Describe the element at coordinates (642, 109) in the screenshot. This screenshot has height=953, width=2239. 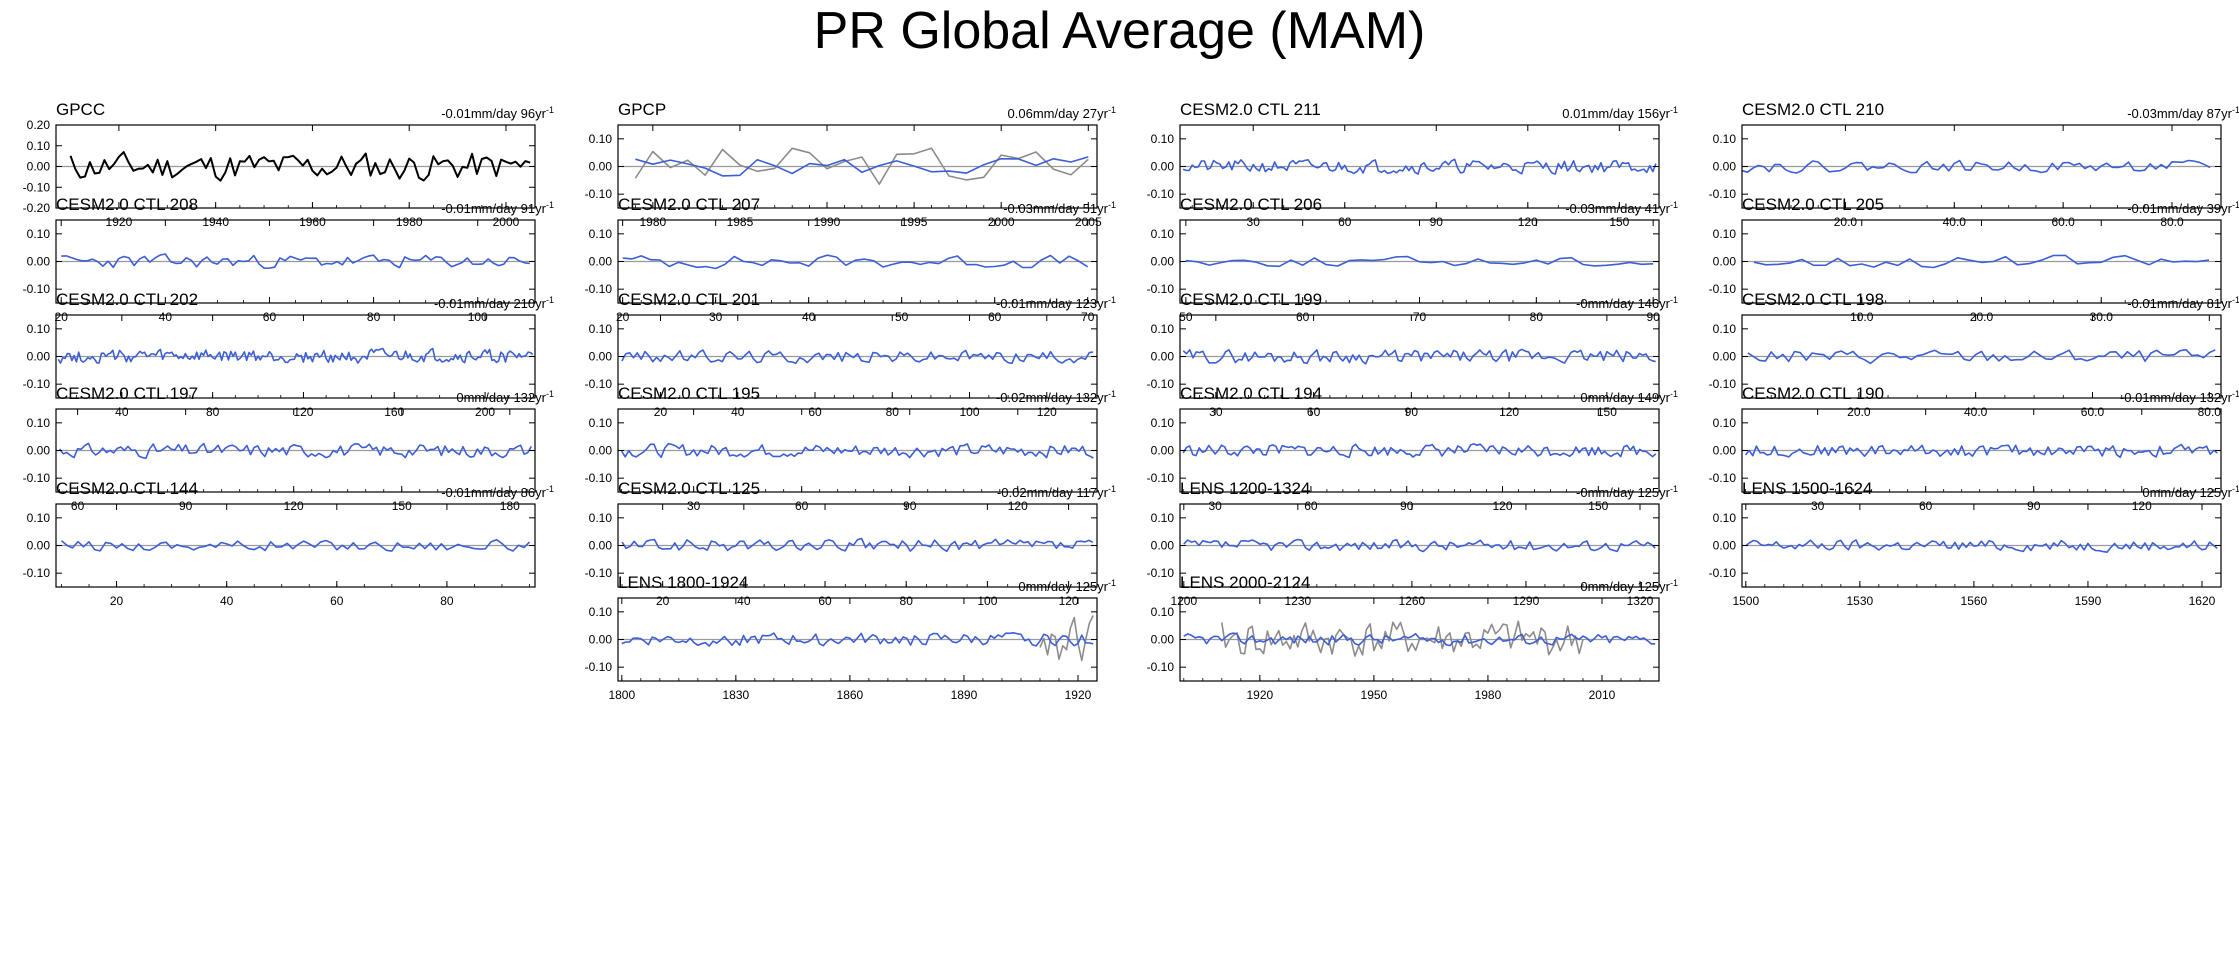
I see `panel-title: GPCP` at that location.